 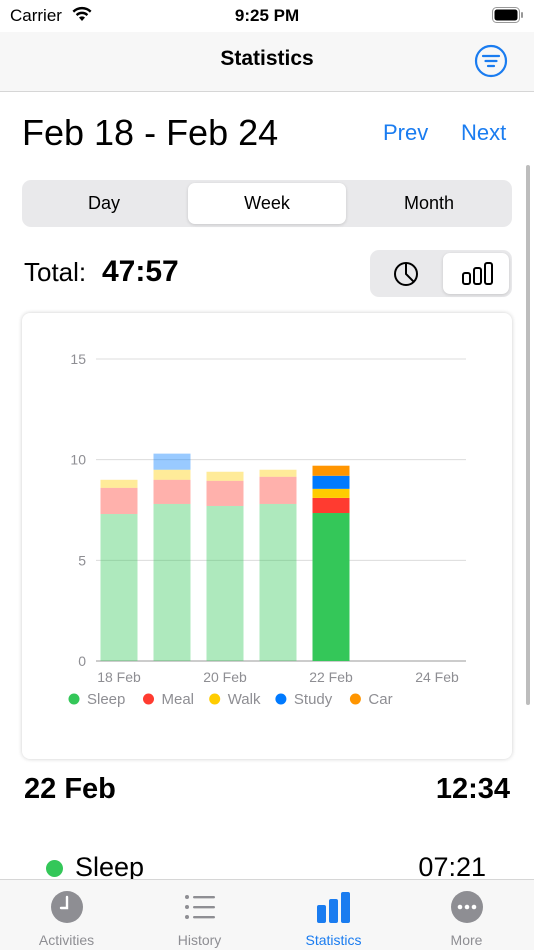 I want to click on y-tick-label: 5, so click(x=82, y=560).